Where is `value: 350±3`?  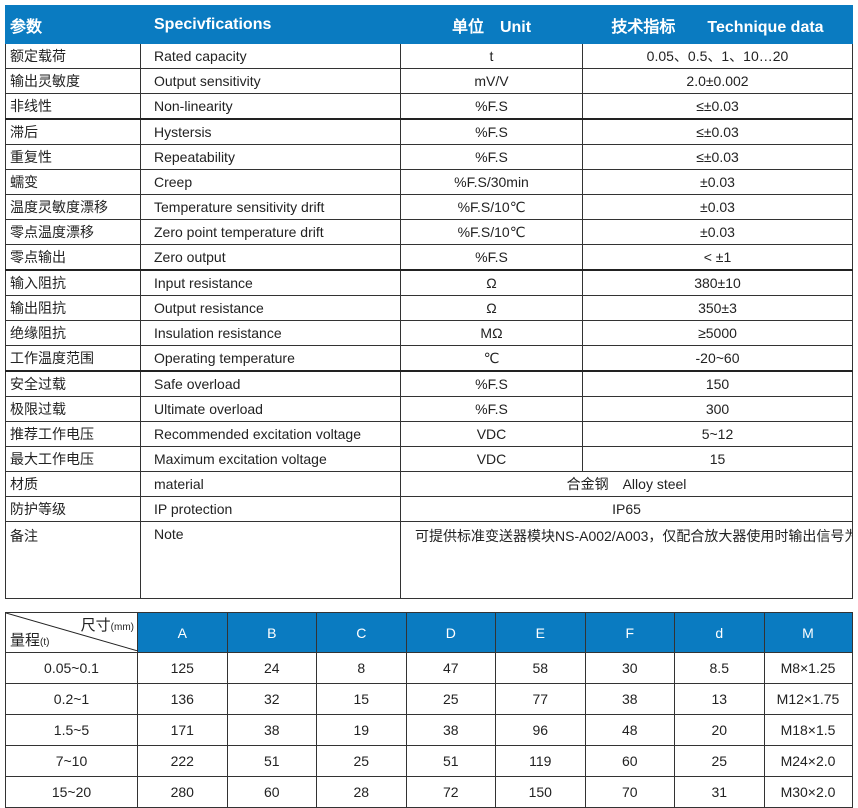
value: 350±3 is located at coordinates (717, 308).